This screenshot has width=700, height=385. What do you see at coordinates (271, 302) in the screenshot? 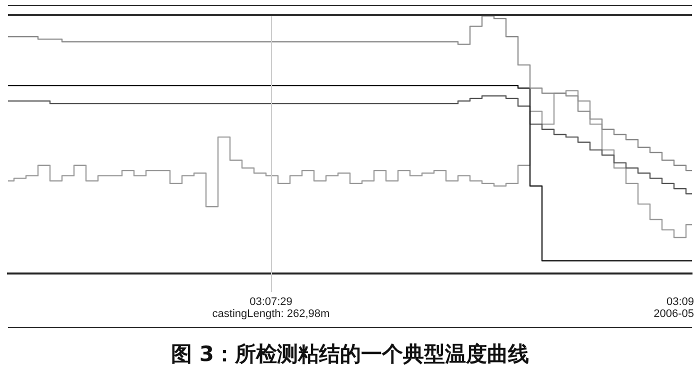
I see `text: 03:07:29` at bounding box center [271, 302].